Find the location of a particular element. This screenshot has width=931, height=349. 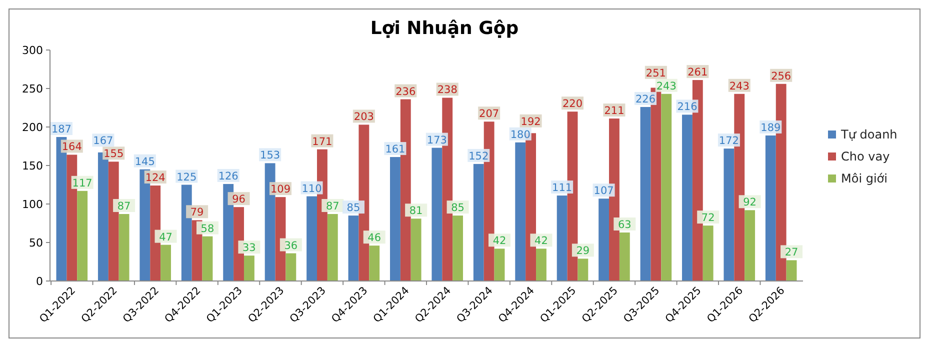

data-label: 109 is located at coordinates (280, 190).